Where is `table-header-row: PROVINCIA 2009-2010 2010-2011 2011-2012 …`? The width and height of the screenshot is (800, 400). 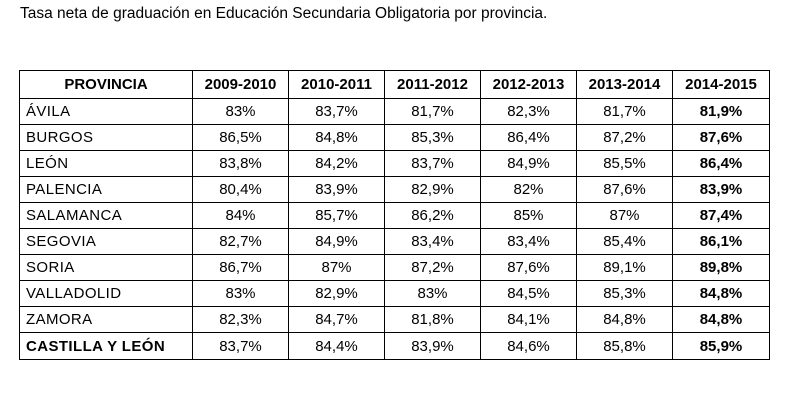
table-header-row: PROVINCIA 2009-2010 2010-2011 2011-2012 … is located at coordinates (394, 84).